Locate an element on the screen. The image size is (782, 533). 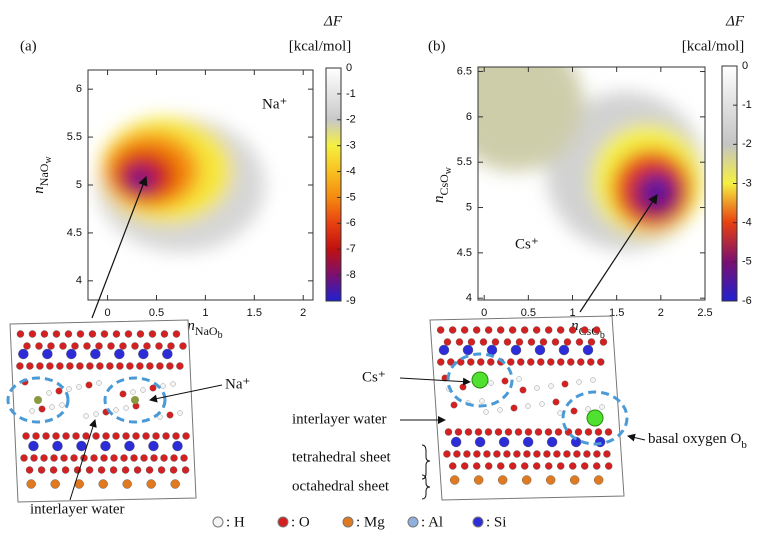
x-tick-label: 2.5 is located at coordinates (704, 313).